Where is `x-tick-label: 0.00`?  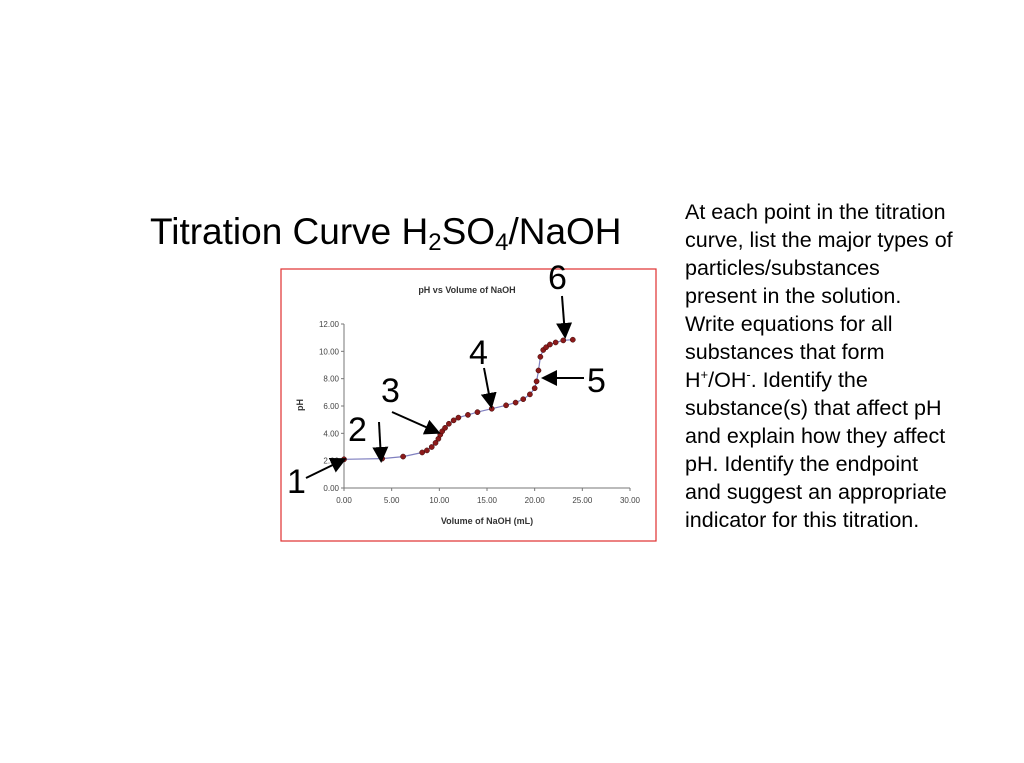
x-tick-label: 0.00 is located at coordinates (344, 500).